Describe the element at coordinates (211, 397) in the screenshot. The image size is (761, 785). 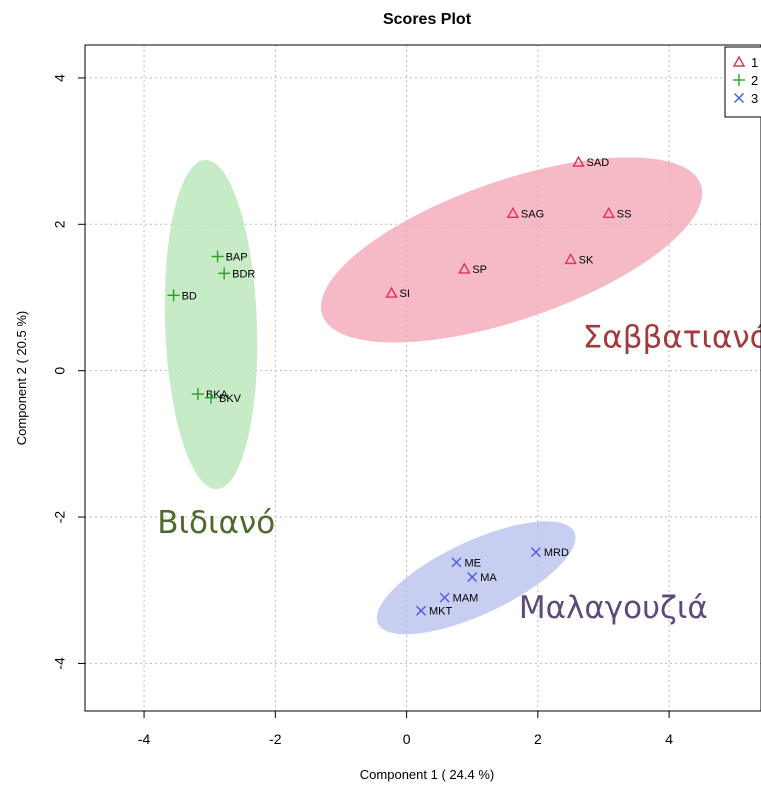
I see `point-bkv` at that location.